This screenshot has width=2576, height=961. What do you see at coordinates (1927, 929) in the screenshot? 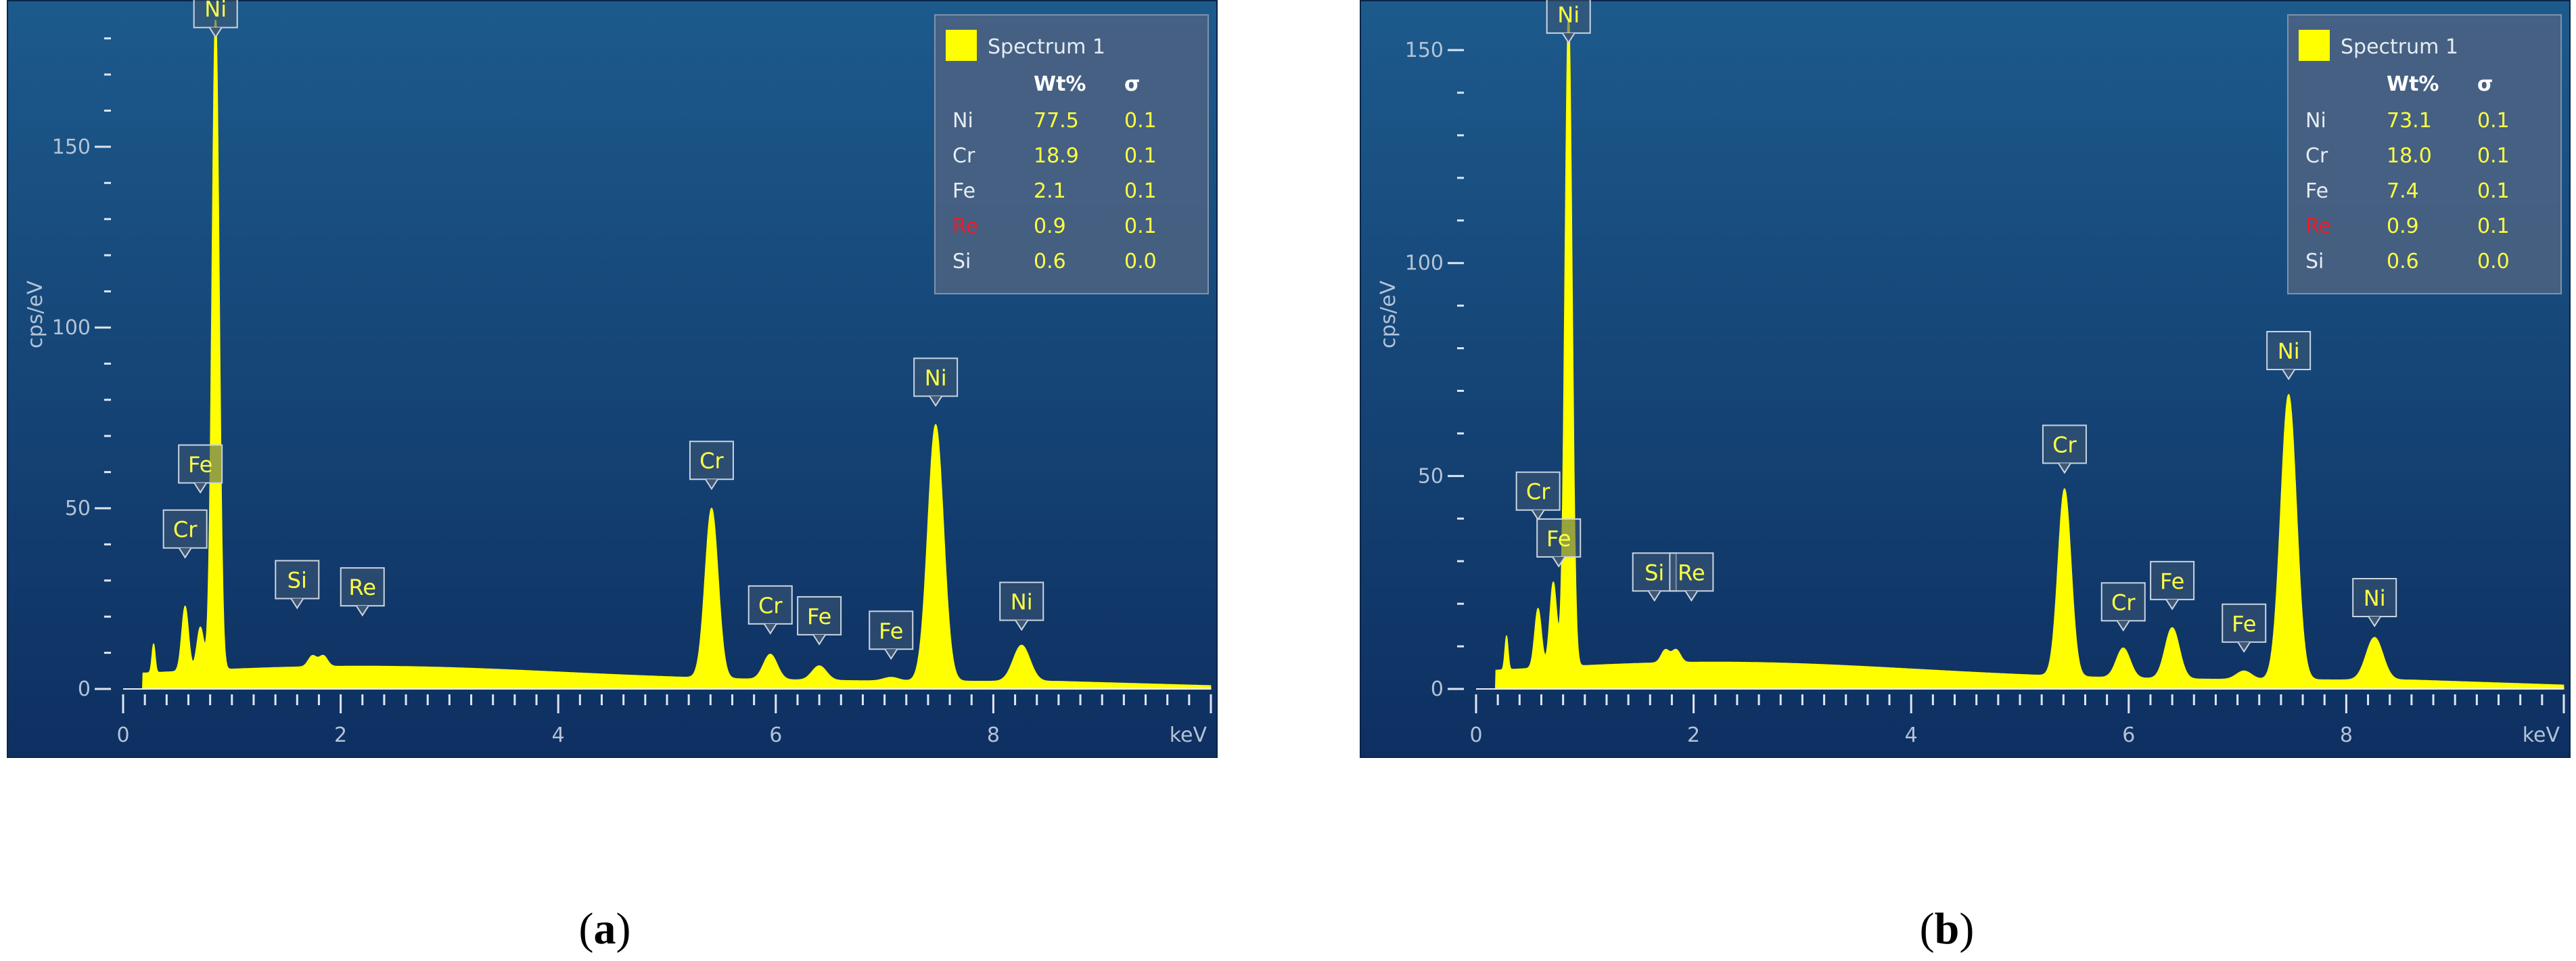
I see `caption-b-open: (` at bounding box center [1927, 929].